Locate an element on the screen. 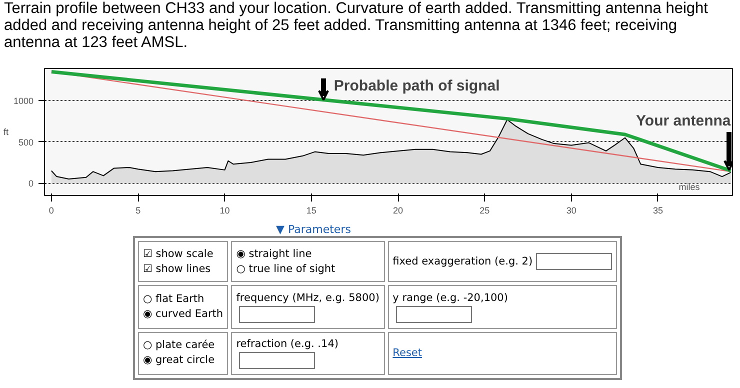 The width and height of the screenshot is (740, 388). annotation: Your antenna is located at coordinates (684, 121).